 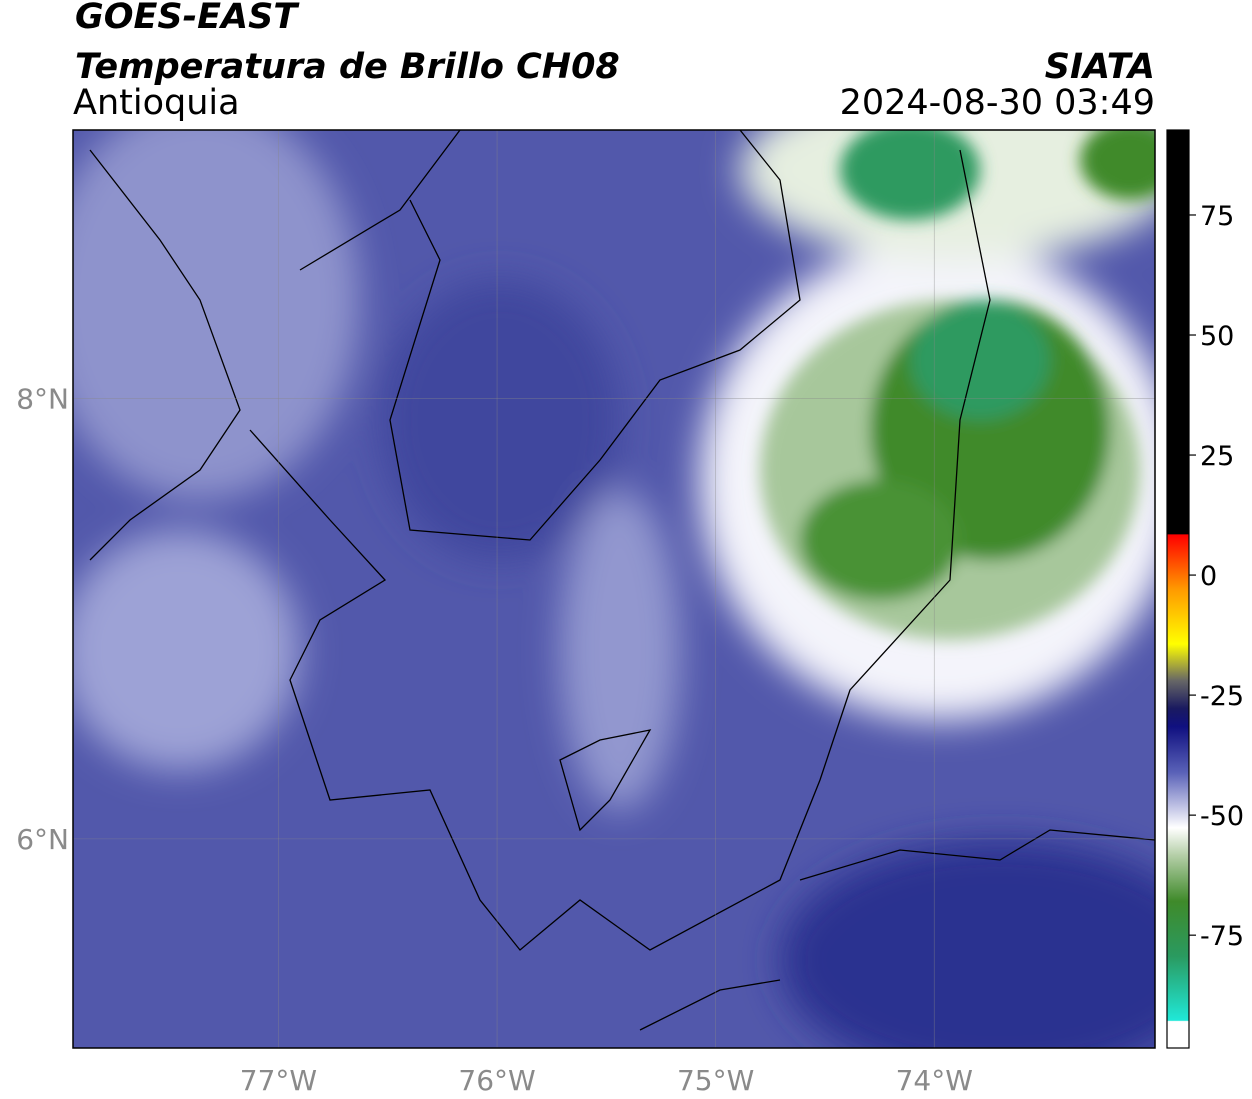 I want to click on y-tick-label: 6°N, so click(x=42, y=839).